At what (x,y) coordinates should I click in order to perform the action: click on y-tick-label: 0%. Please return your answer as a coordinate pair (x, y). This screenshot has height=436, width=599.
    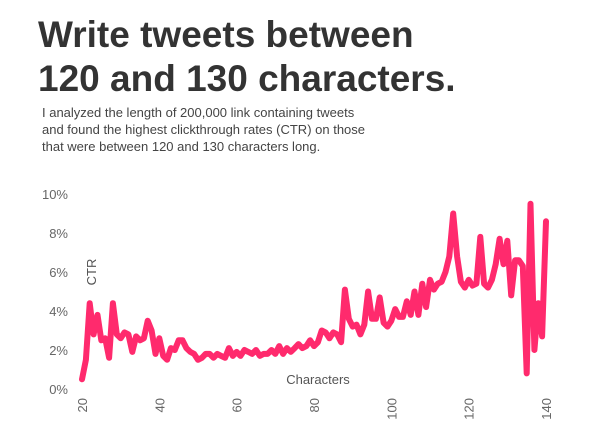
    Looking at the image, I should click on (58, 389).